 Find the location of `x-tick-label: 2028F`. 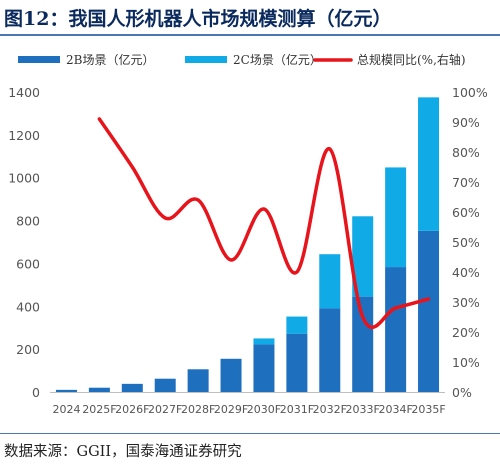

x-tick-label: 2028F is located at coordinates (198, 409).